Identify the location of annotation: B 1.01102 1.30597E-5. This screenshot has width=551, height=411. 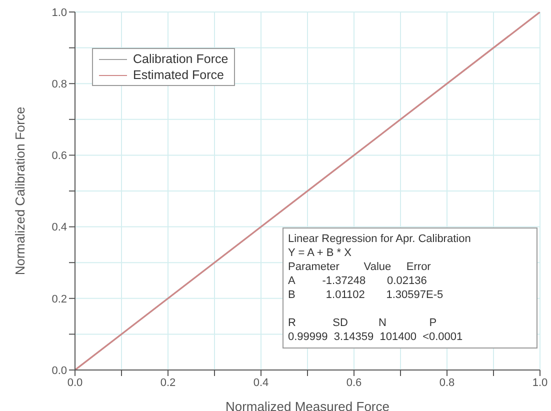
(366, 295).